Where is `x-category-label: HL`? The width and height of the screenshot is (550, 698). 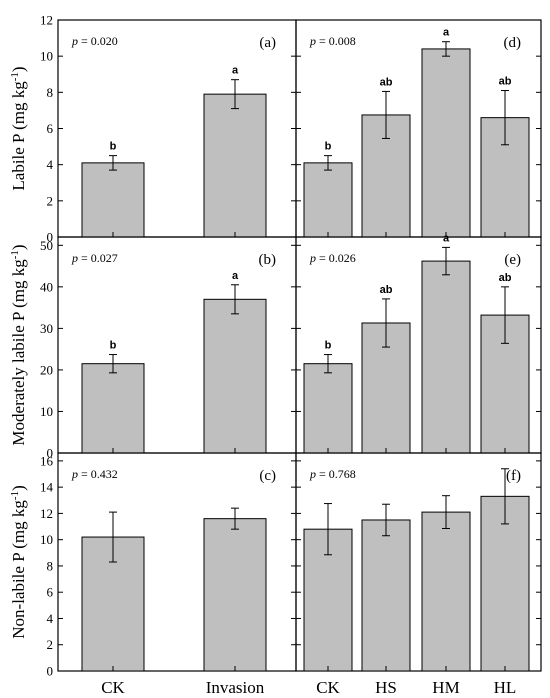
x-category-label: HL is located at coordinates (505, 687).